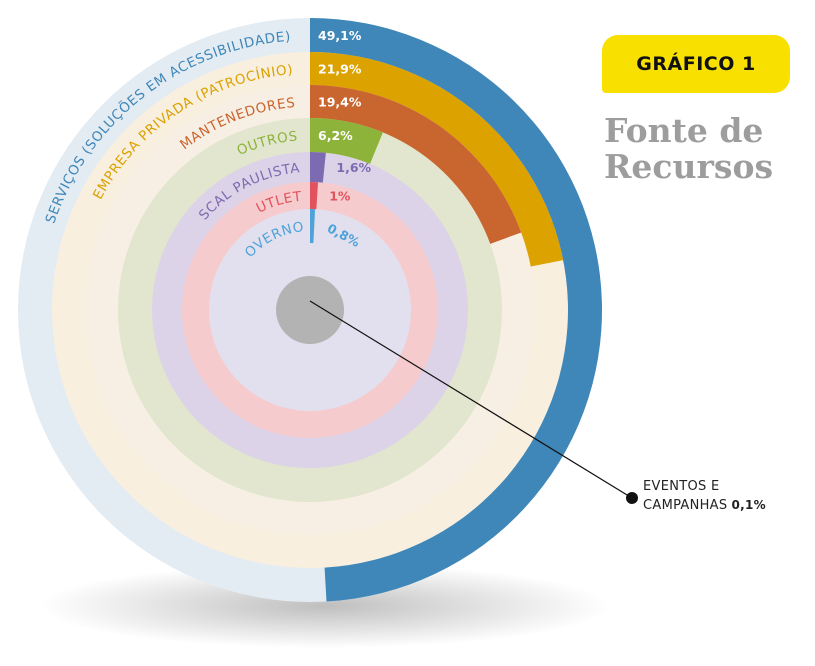 The width and height of the screenshot is (815, 666). I want to click on callout-line2: CAMPANHAS, so click(685, 505).